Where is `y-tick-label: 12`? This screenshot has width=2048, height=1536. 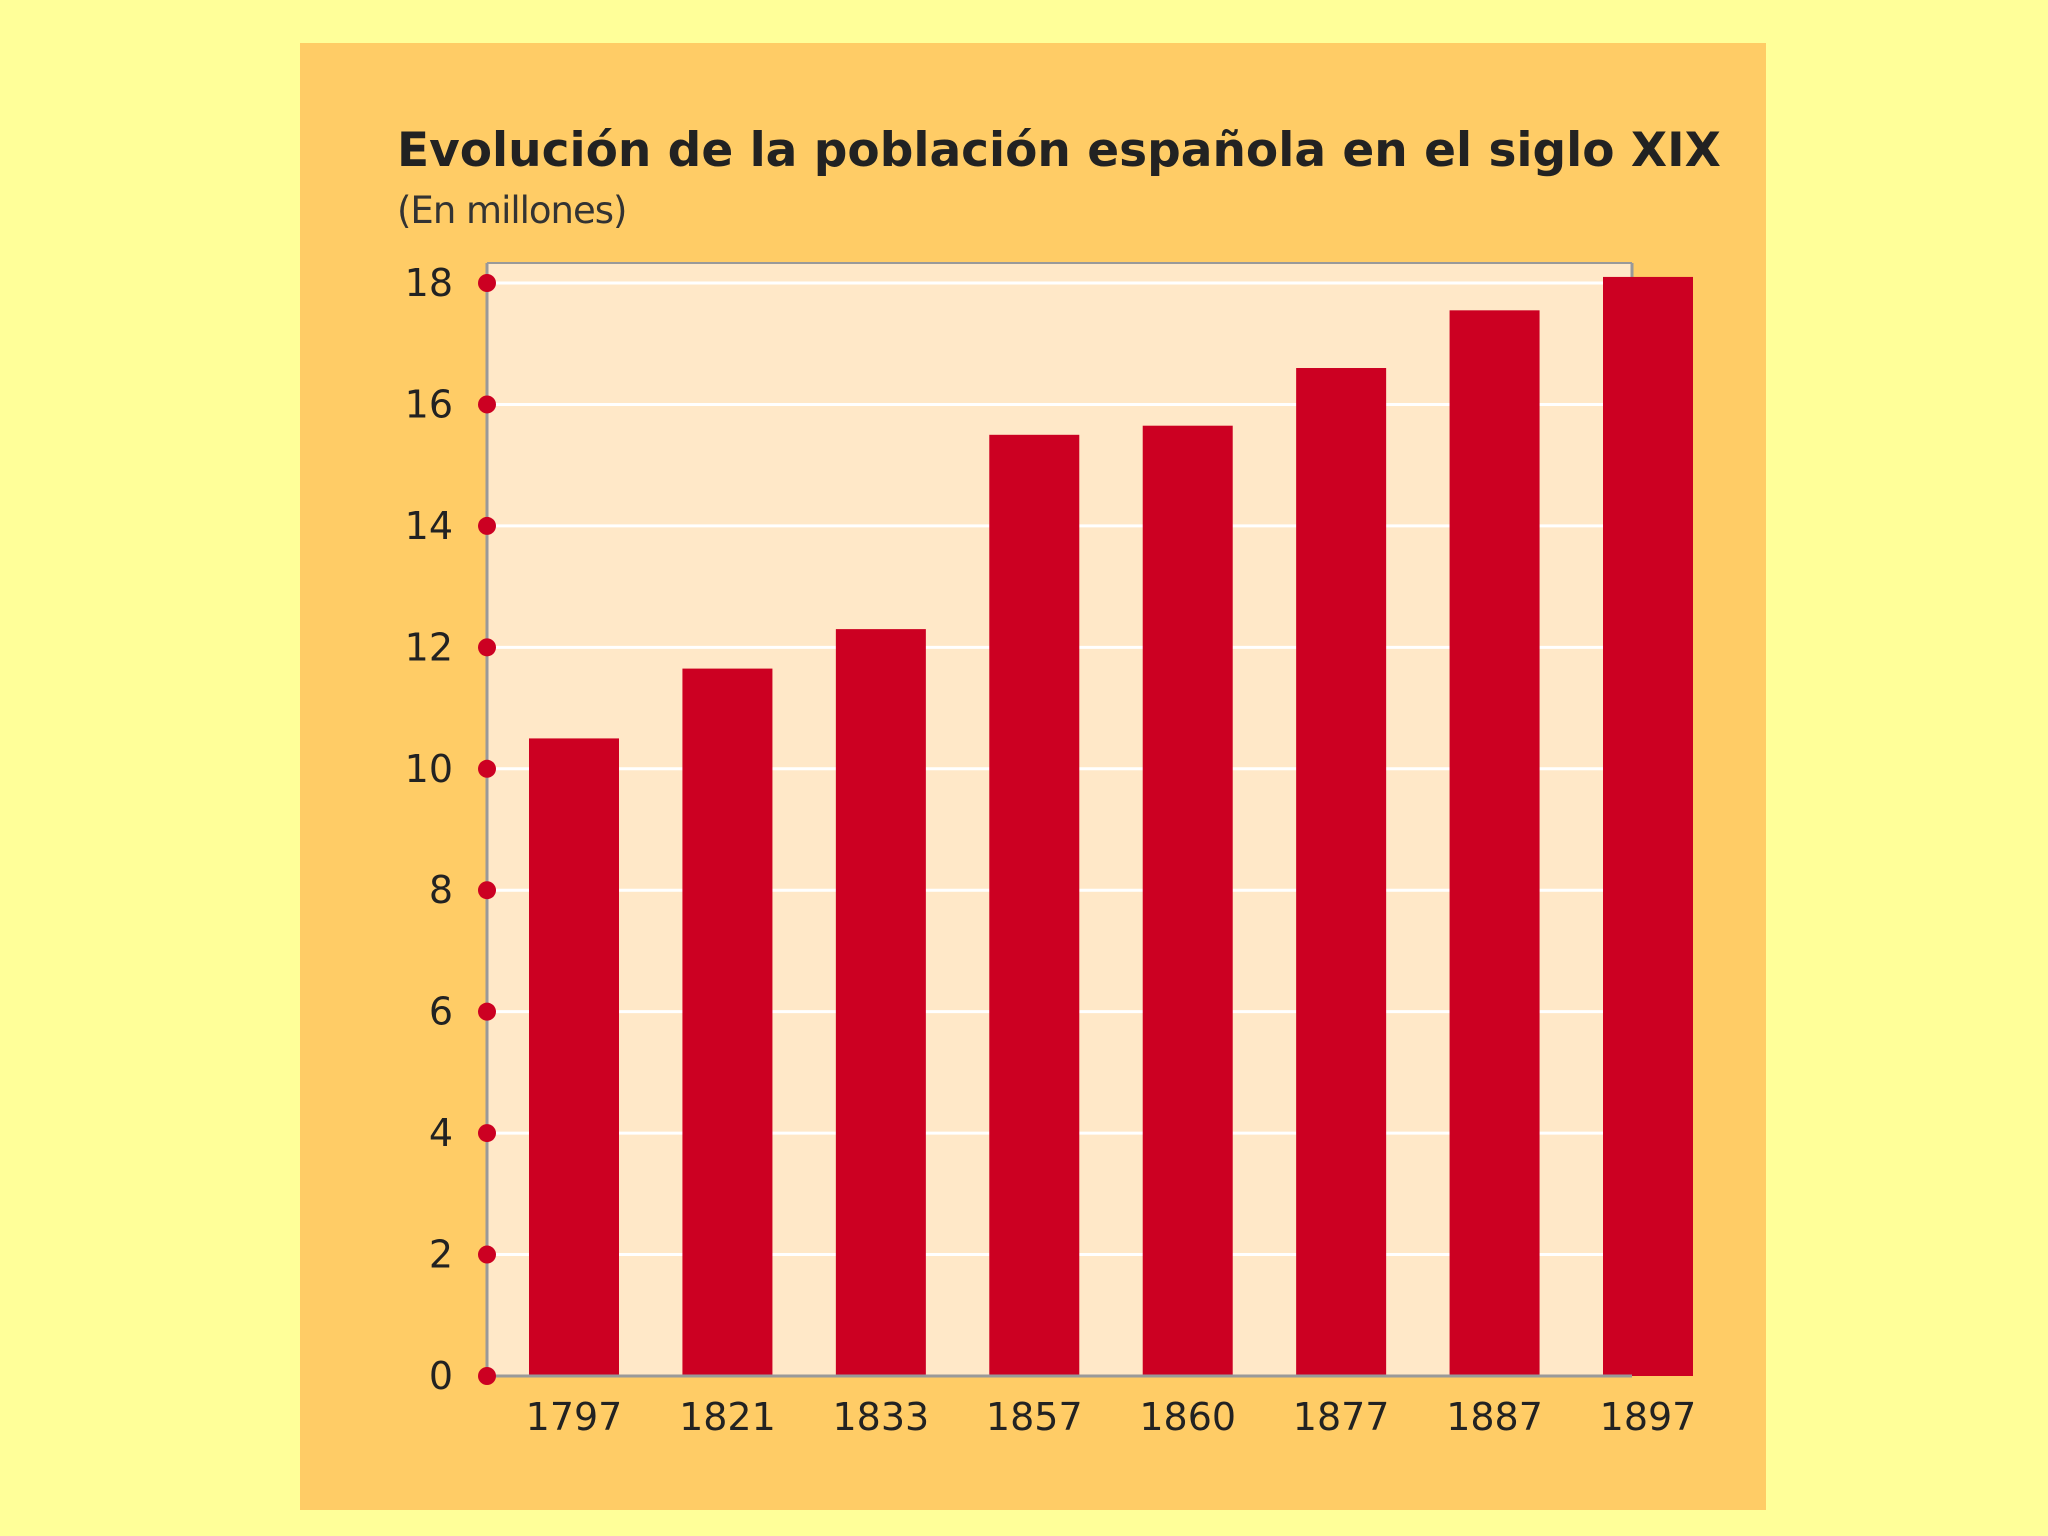
y-tick-label: 12 is located at coordinates (429, 647).